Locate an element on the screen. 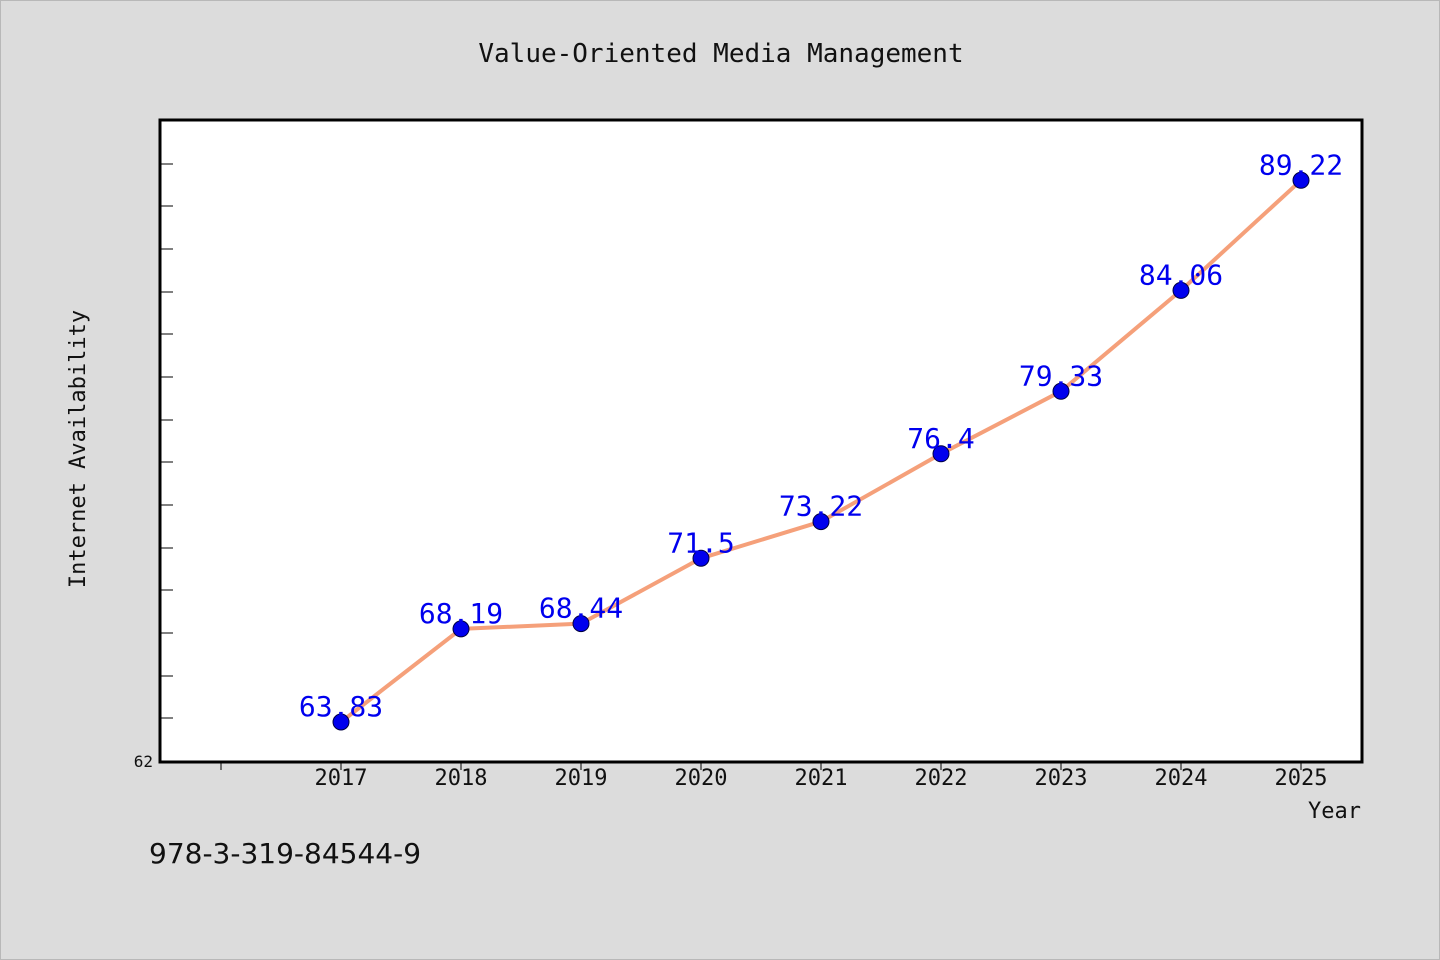  x-tick-label: 2024 is located at coordinates (1181, 778).